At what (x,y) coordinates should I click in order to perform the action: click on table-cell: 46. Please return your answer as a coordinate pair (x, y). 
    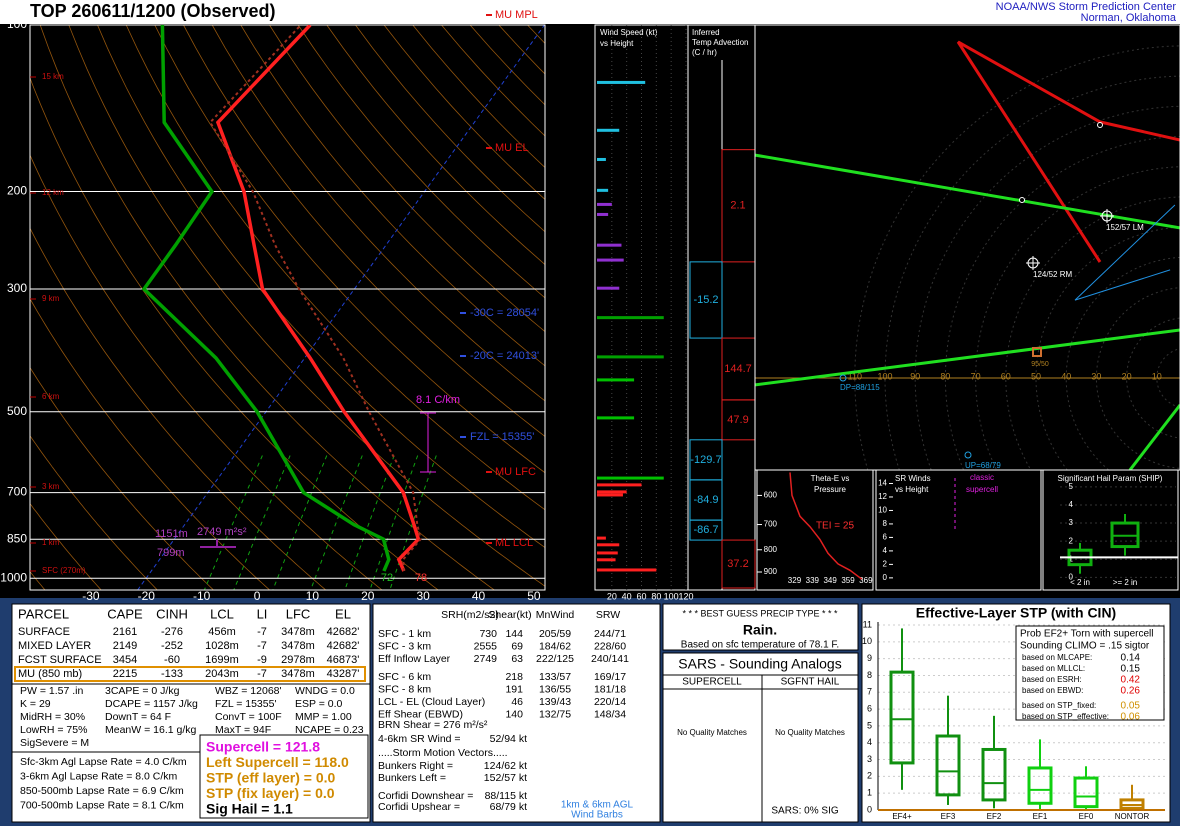
    Looking at the image, I should click on (517, 702).